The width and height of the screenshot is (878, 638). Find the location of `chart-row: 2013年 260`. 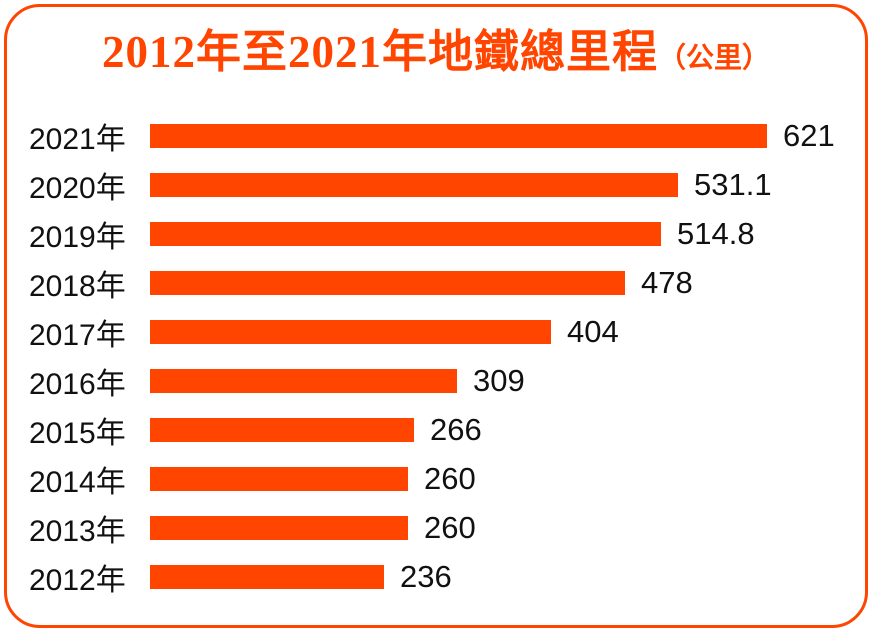

chart-row: 2013年 260 is located at coordinates (447, 528).